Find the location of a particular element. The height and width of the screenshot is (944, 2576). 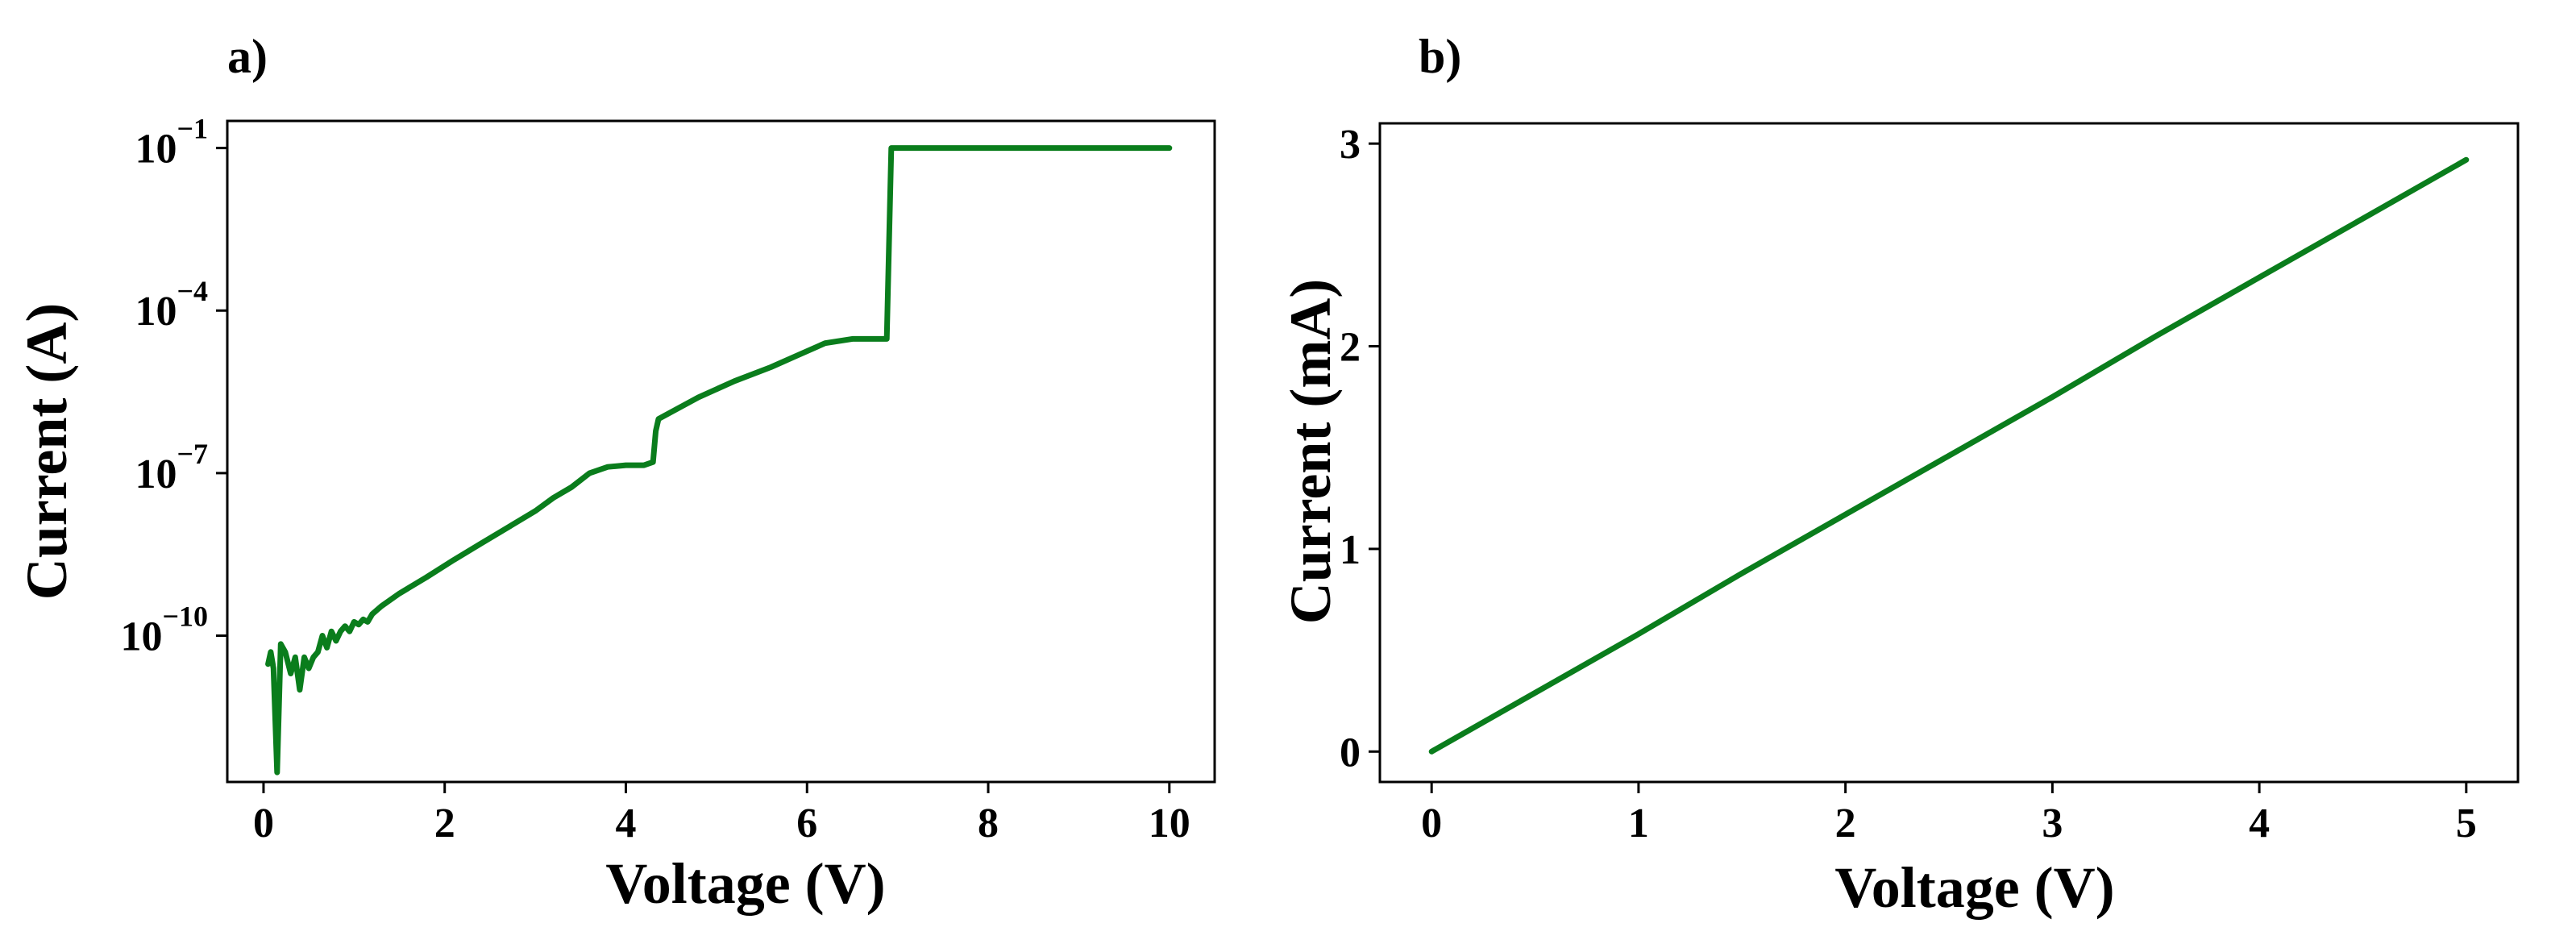

x-tick-label: 1 is located at coordinates (1638, 823).